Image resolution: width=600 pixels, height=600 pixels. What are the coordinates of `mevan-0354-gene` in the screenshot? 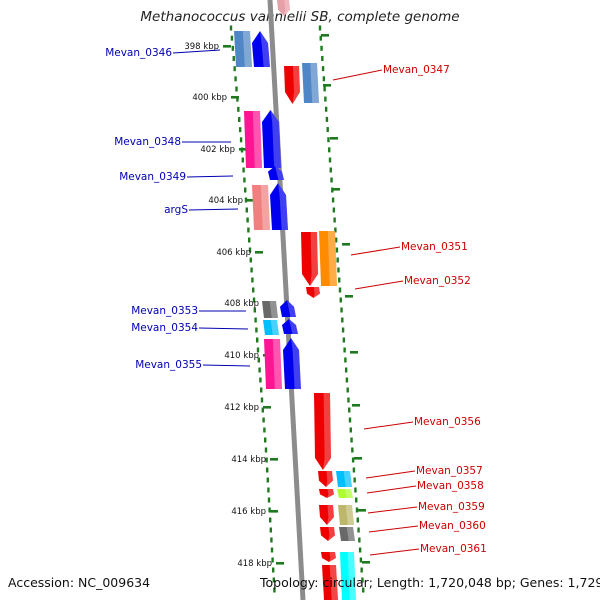 It's located at (271, 327).